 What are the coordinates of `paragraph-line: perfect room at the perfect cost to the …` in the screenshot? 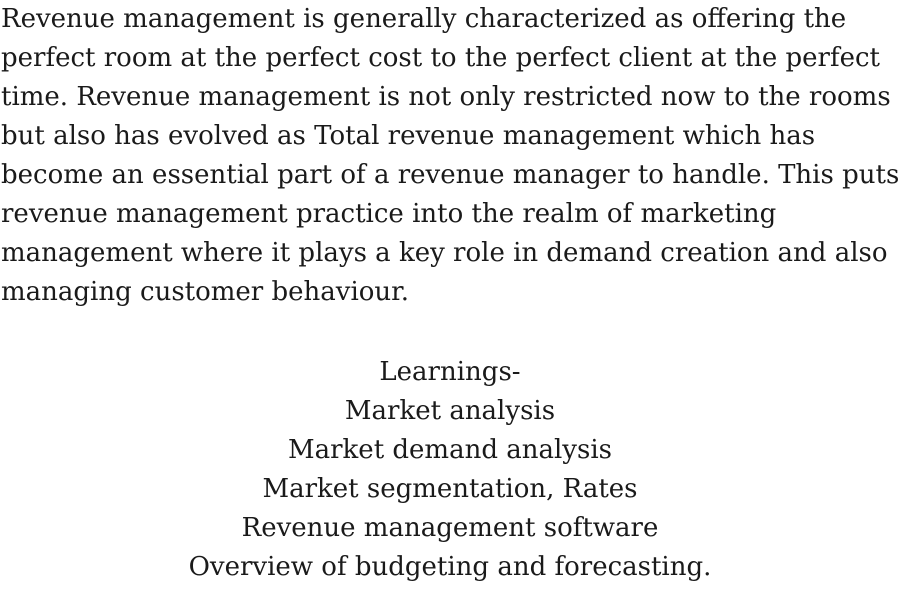 It's located at (440, 58).